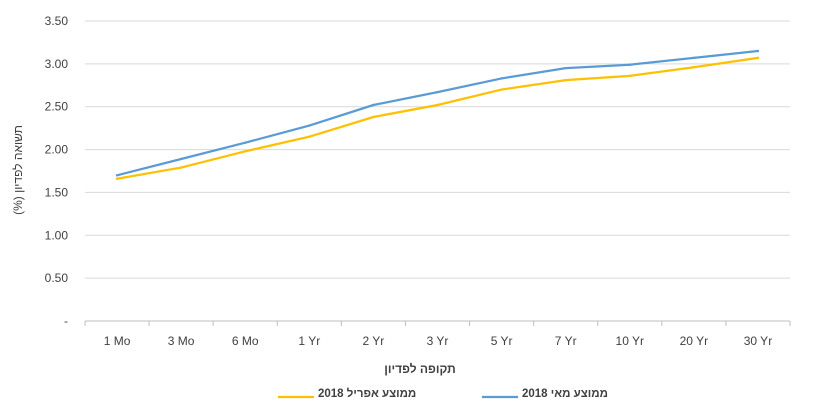 The image size is (814, 413). What do you see at coordinates (630, 341) in the screenshot?
I see `x-tick-label: 10 Yr` at bounding box center [630, 341].